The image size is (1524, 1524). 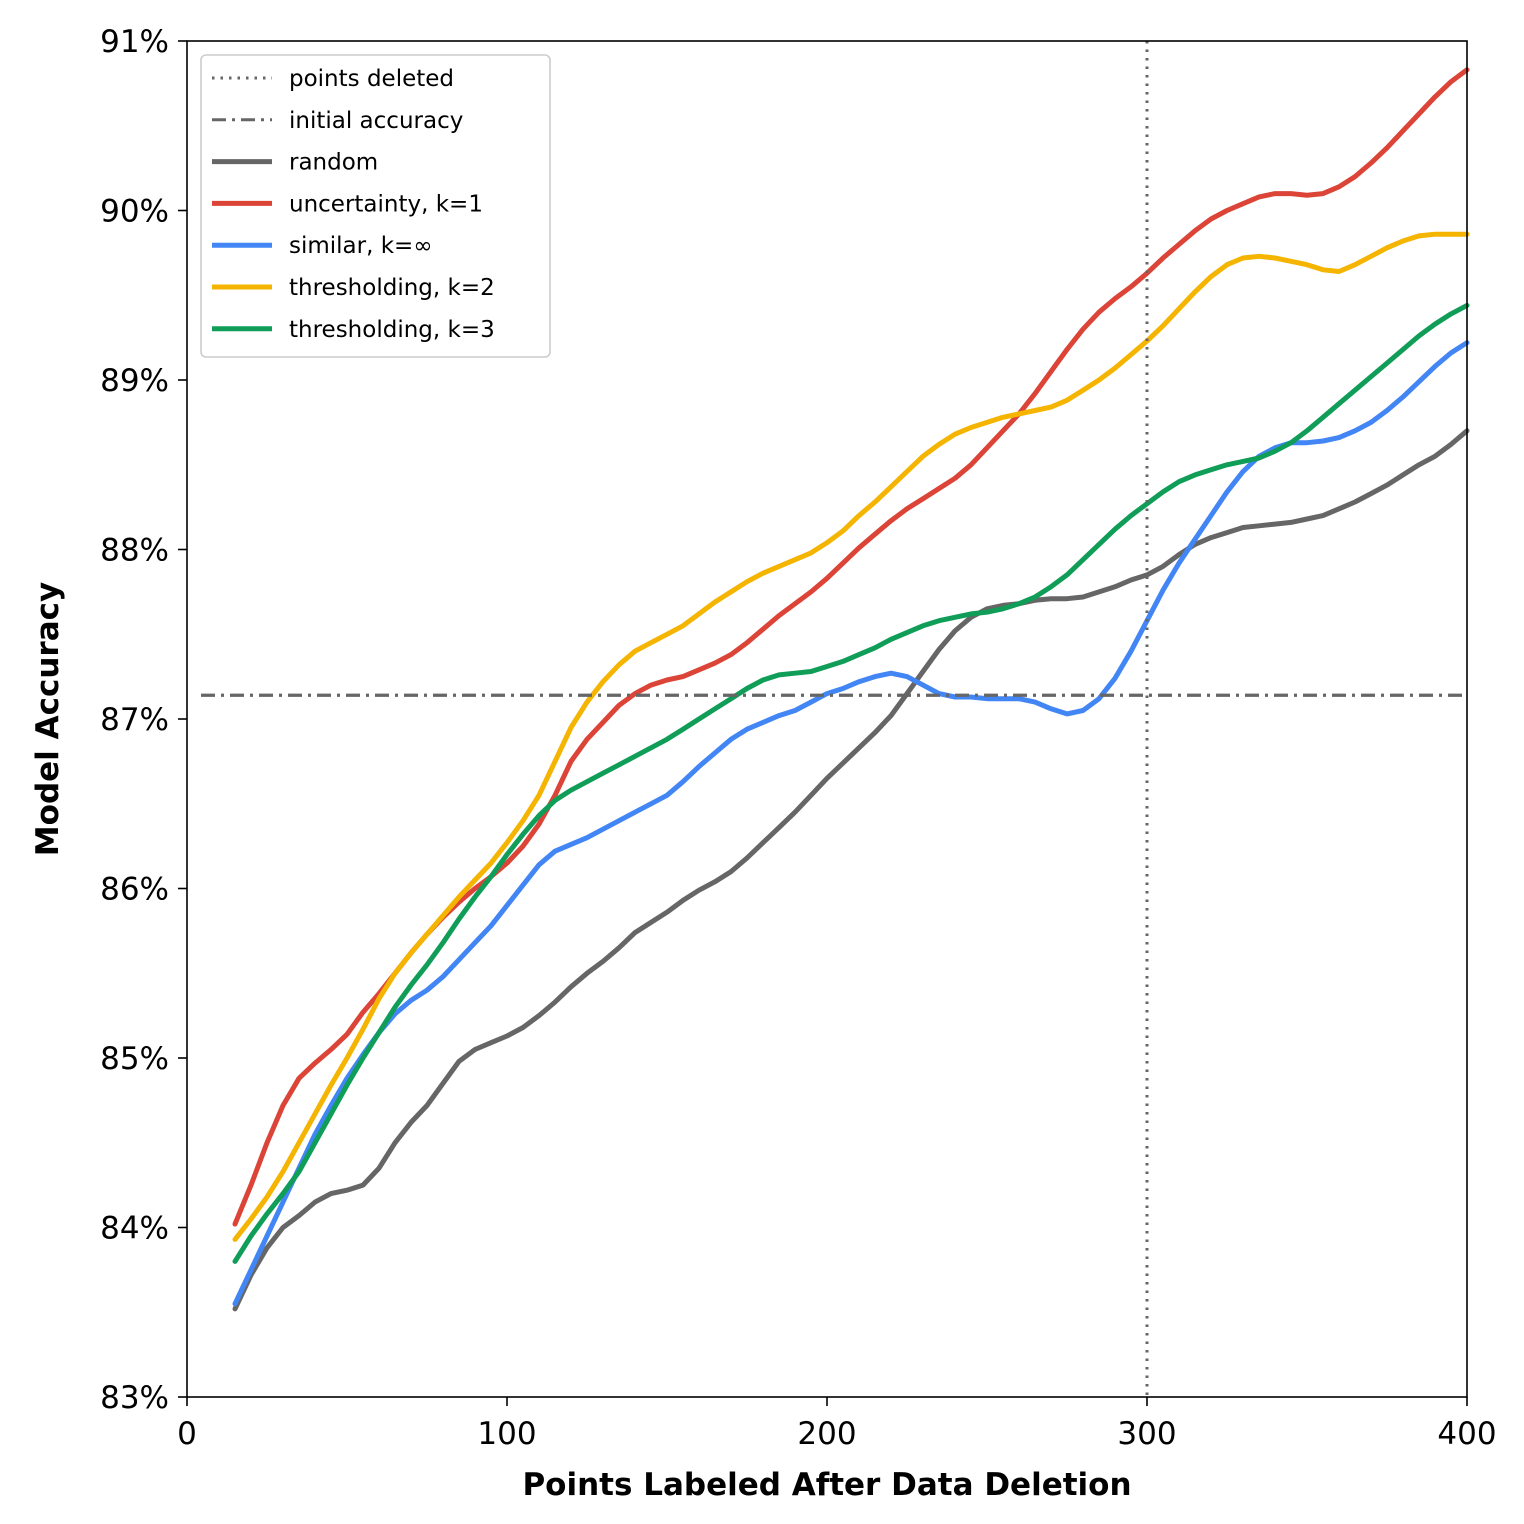 What do you see at coordinates (134, 381) in the screenshot?
I see `y-tick-label: 89%` at bounding box center [134, 381].